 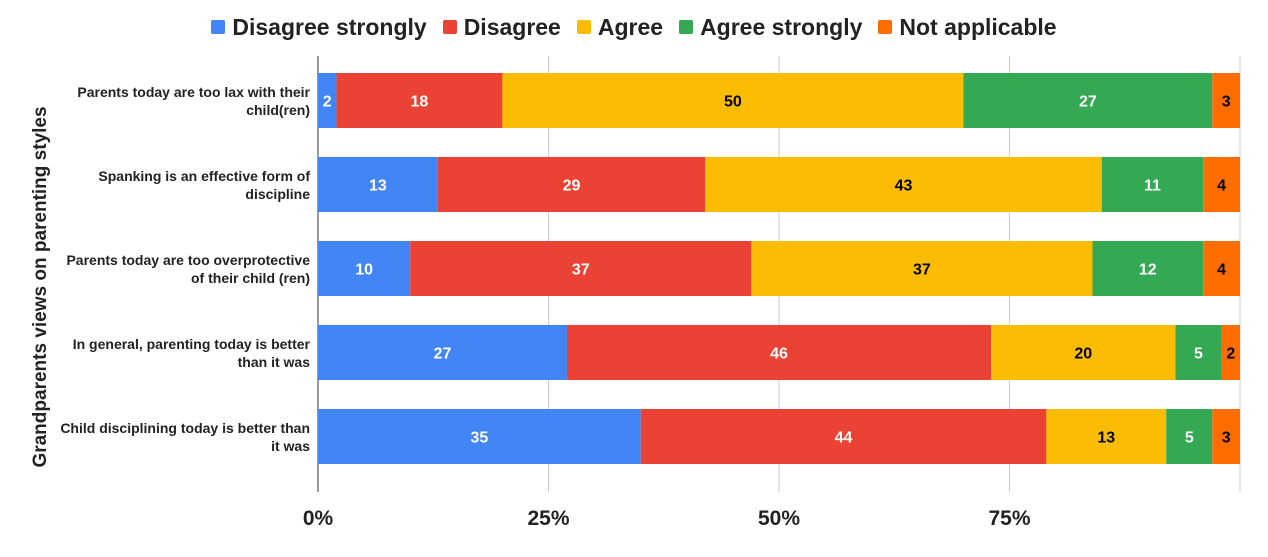 I want to click on data-label: 29, so click(x=572, y=186).